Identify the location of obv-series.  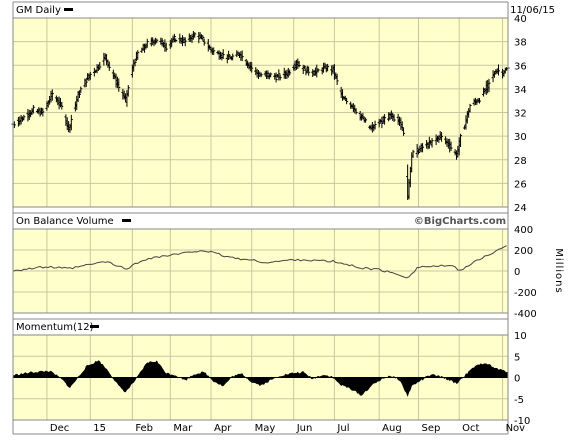
(259, 262).